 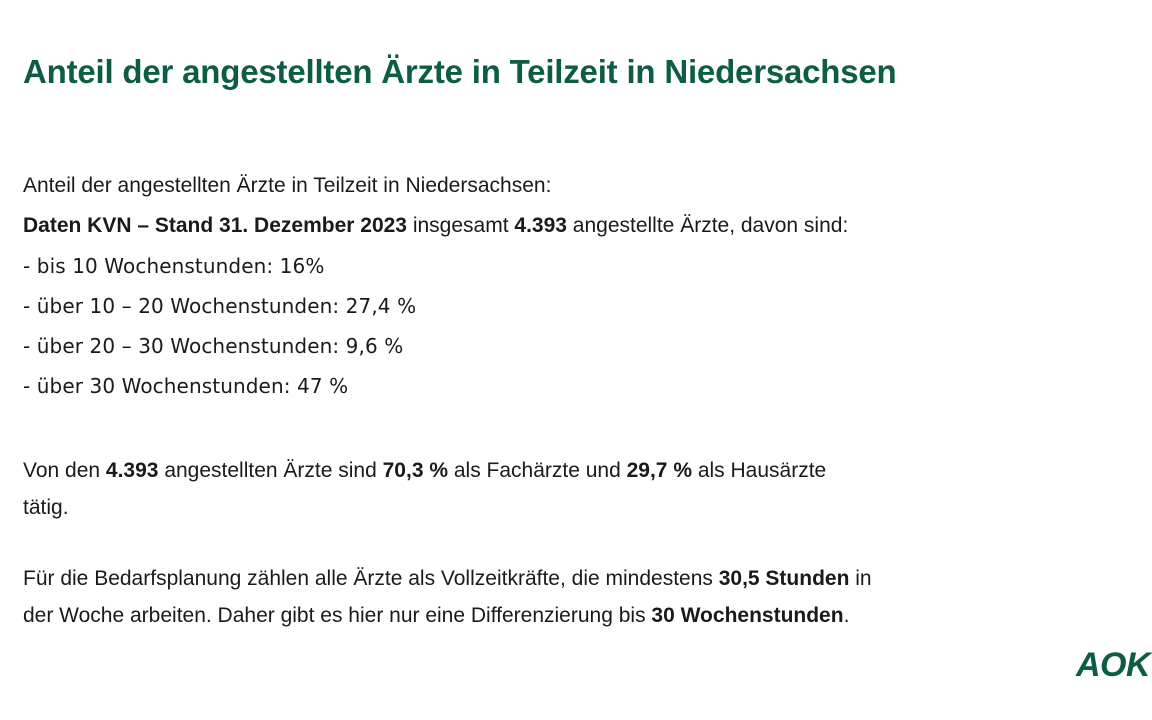 I want to click on text-segment: in, so click(x=860, y=578).